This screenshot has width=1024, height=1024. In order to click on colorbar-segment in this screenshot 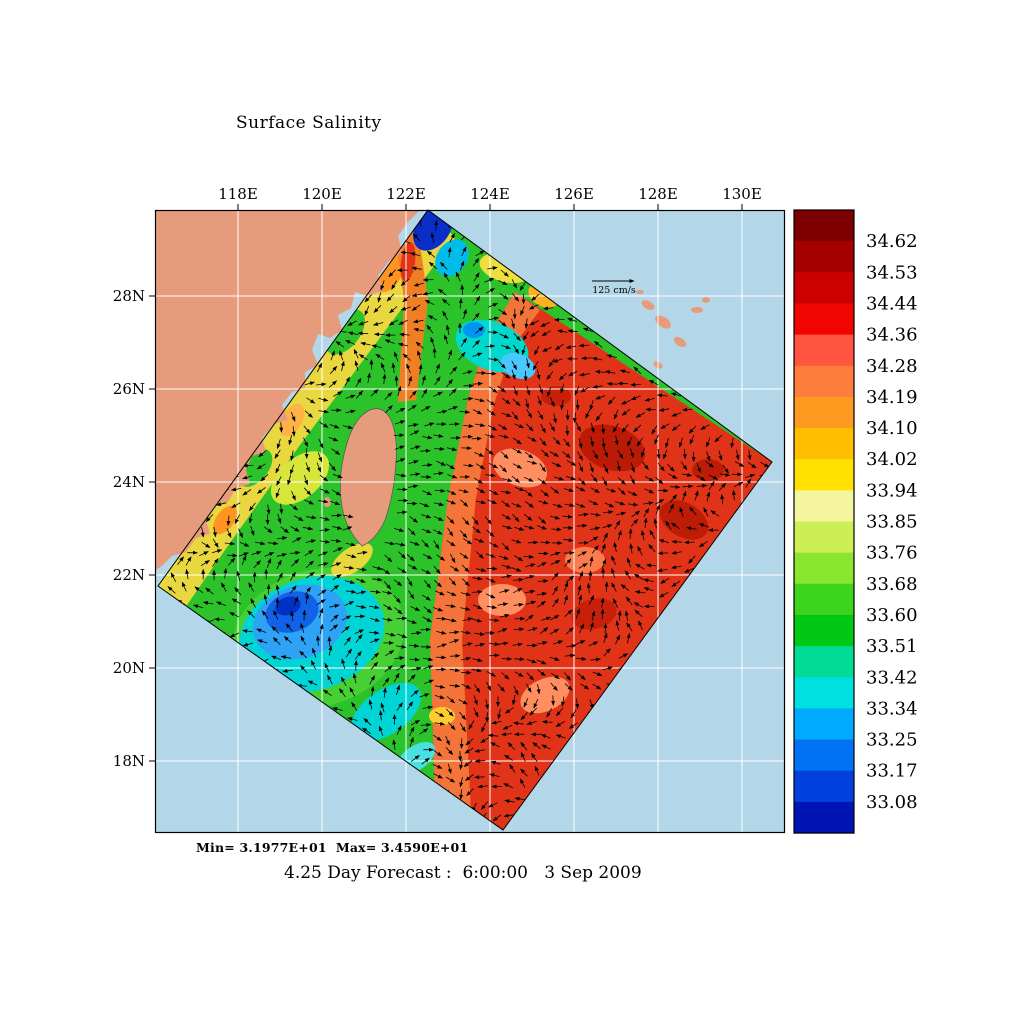, I will do `click(824, 412)`.